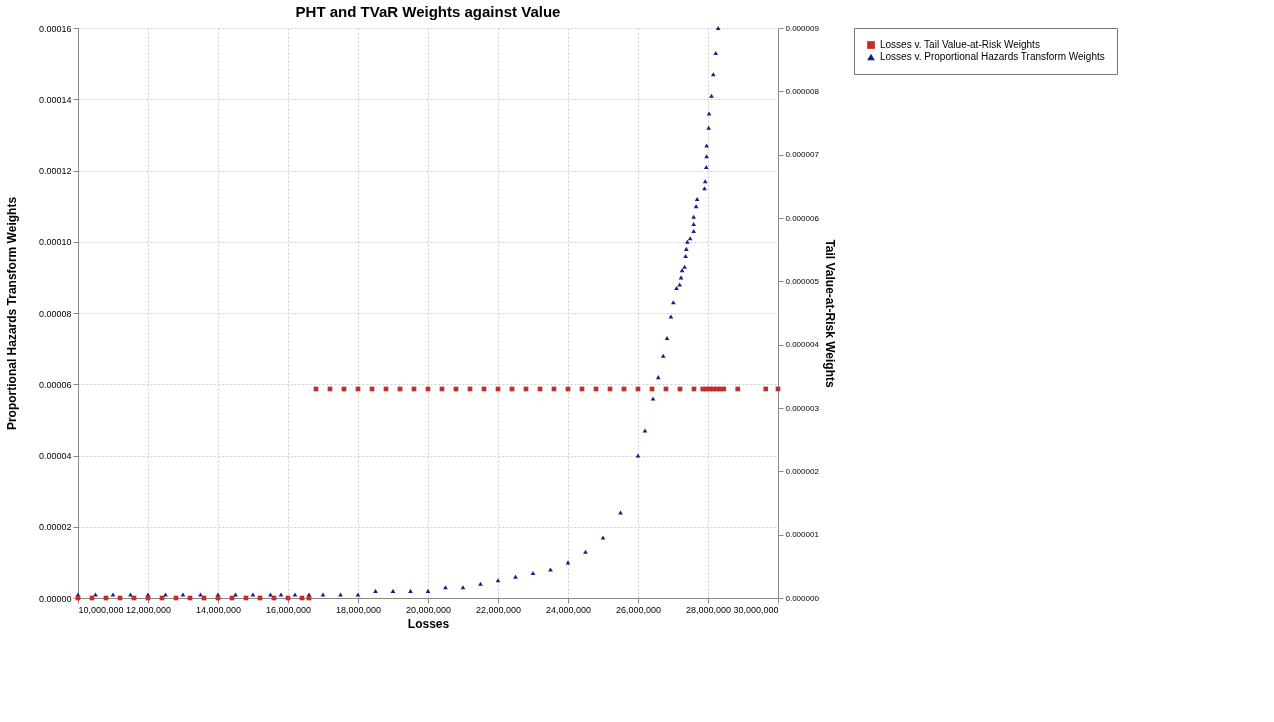 The height and width of the screenshot is (722, 1274). Describe the element at coordinates (802, 408) in the screenshot. I see `y2-tick-label: 0.000003` at that location.